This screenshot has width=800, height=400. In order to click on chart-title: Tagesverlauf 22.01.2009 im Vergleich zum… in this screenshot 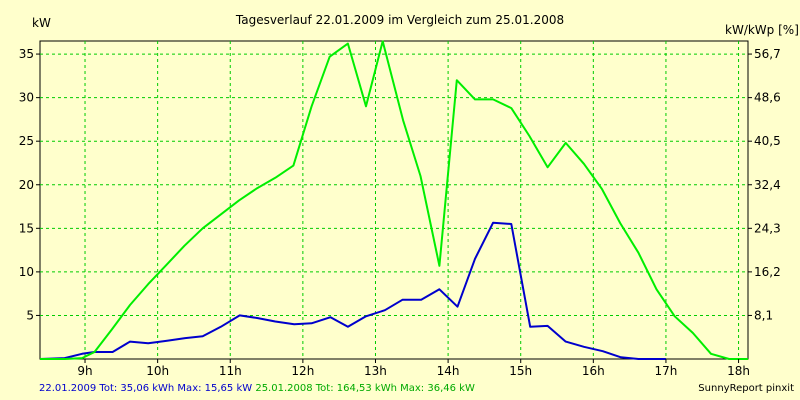, I will do `click(399, 20)`.